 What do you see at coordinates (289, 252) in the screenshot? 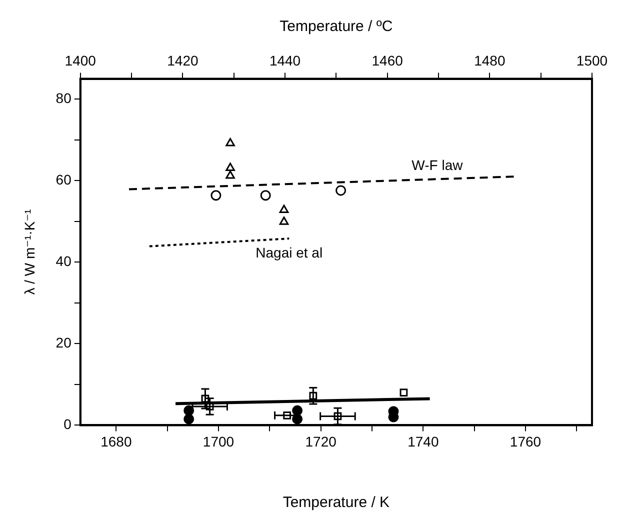
I see `annotation: Nagai et al` at bounding box center [289, 252].